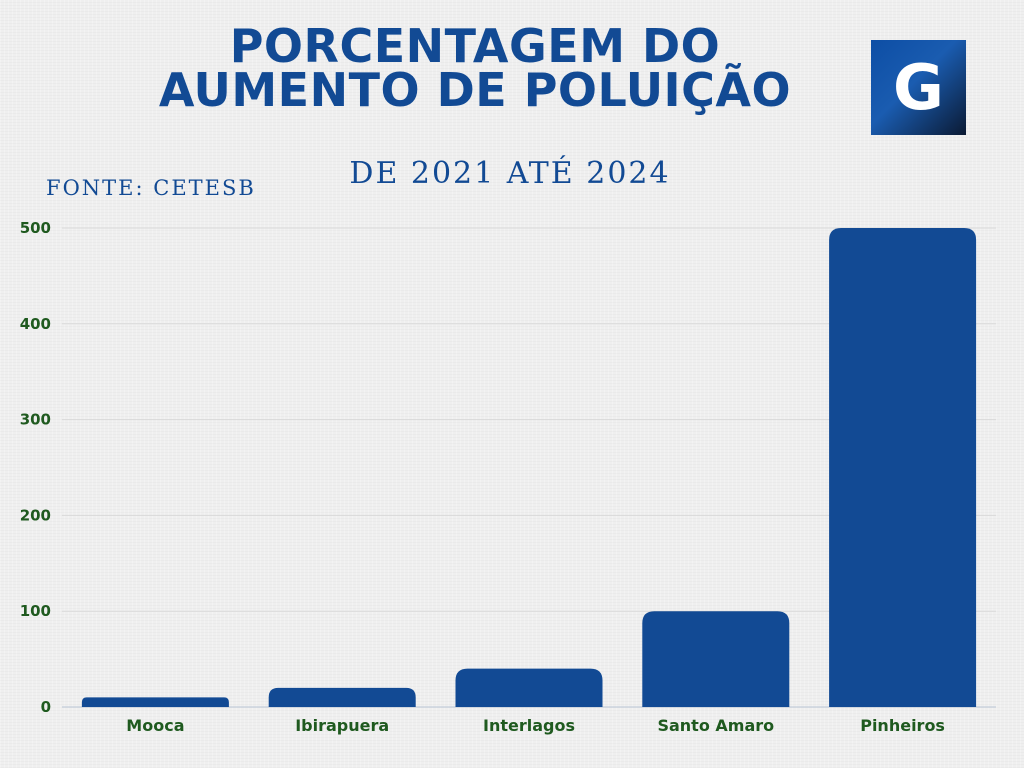  What do you see at coordinates (35, 228) in the screenshot?
I see `y-tick-label-500: 500` at bounding box center [35, 228].